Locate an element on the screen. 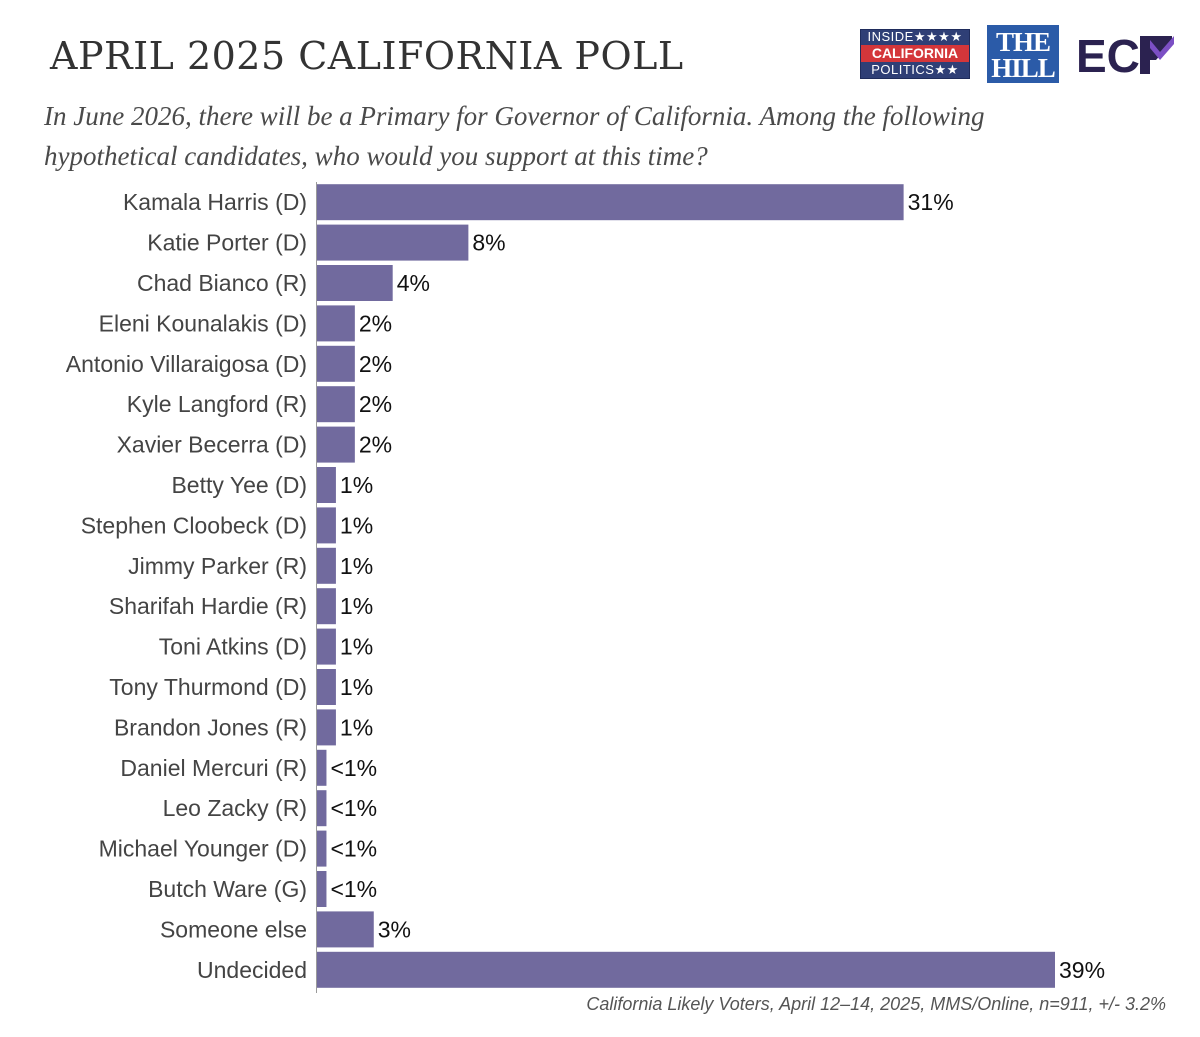 The image size is (1200, 1037). category-label: Michael Younger (D) is located at coordinates (203, 849).